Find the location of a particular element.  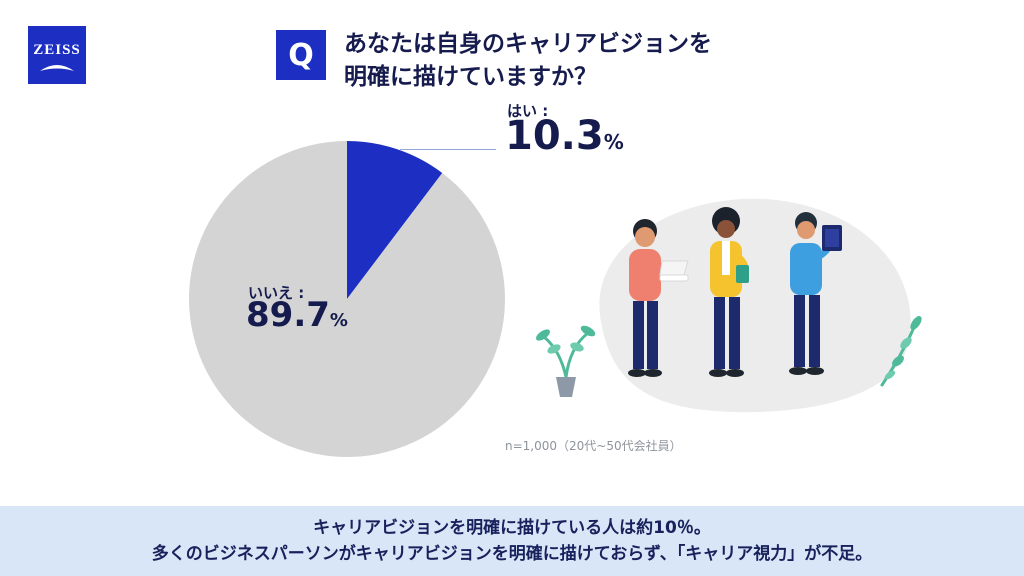

no-value-number: 89.7 is located at coordinates (288, 315).